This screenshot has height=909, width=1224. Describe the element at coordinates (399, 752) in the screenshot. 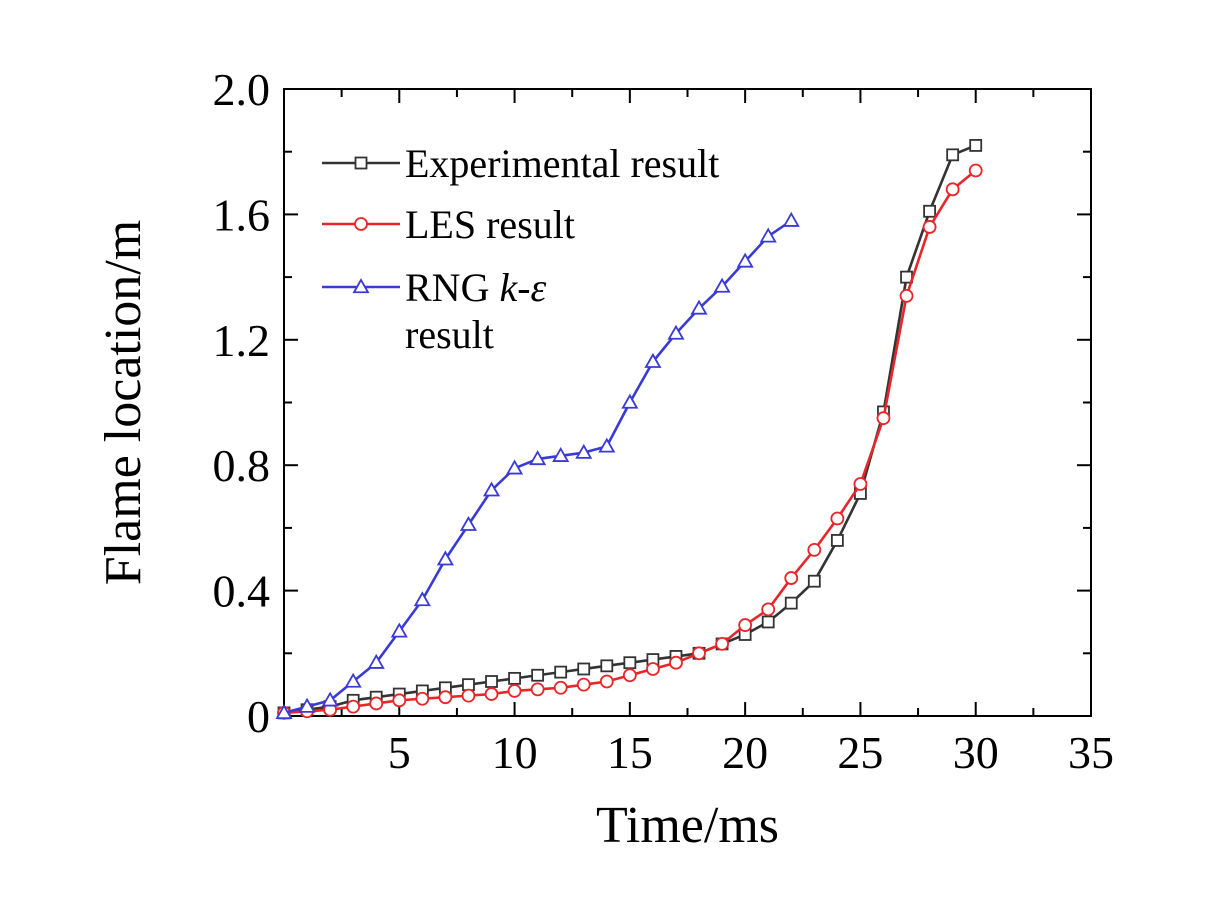

I see `x-tick-label: 5` at that location.